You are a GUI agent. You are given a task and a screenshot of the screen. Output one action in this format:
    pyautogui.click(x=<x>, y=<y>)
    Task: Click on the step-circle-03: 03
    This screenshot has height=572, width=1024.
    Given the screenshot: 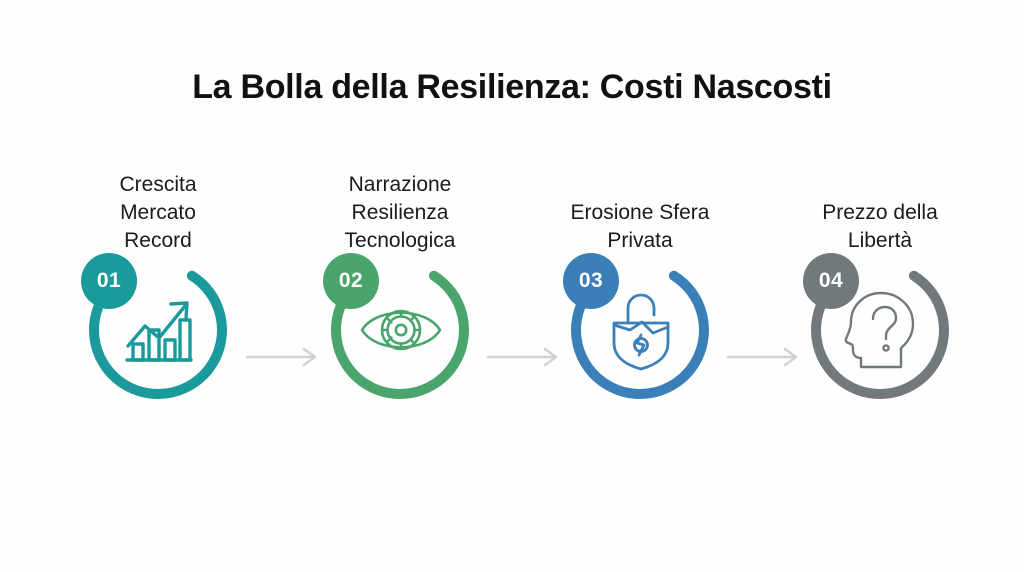 What is the action you would take?
    pyautogui.click(x=638, y=328)
    